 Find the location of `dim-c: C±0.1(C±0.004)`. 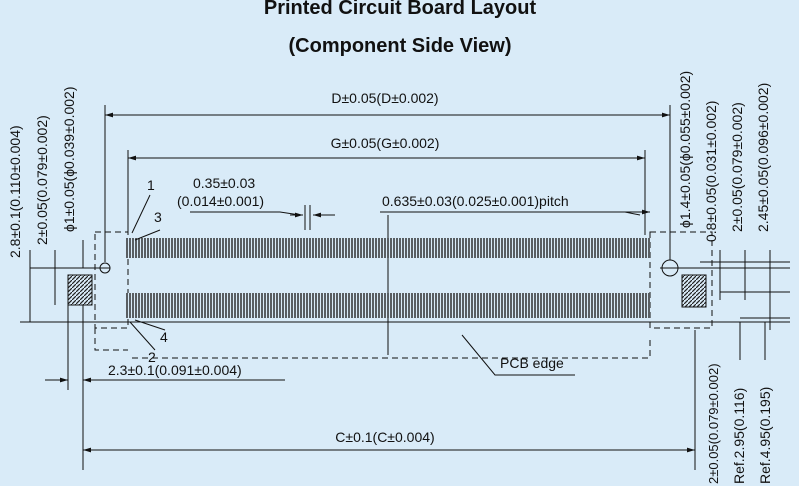

dim-c: C±0.1(C±0.004) is located at coordinates (384, 437).